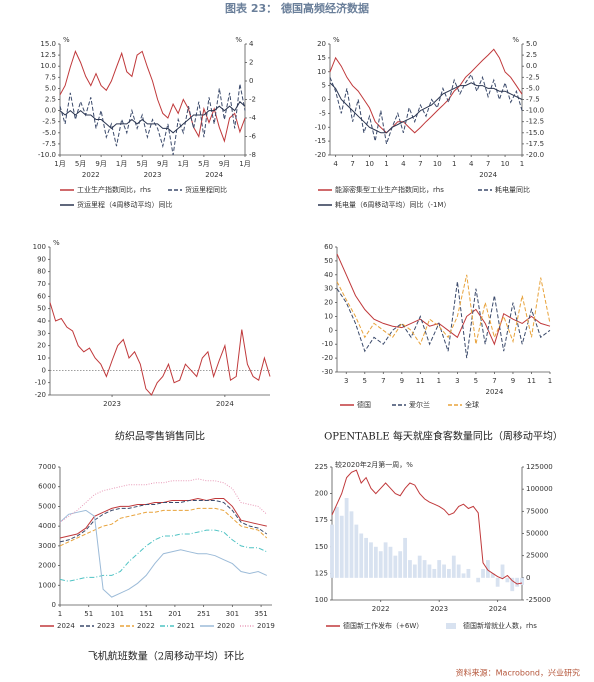 The width and height of the screenshot is (594, 682). I want to click on legend-label: 全球, so click(472, 404).